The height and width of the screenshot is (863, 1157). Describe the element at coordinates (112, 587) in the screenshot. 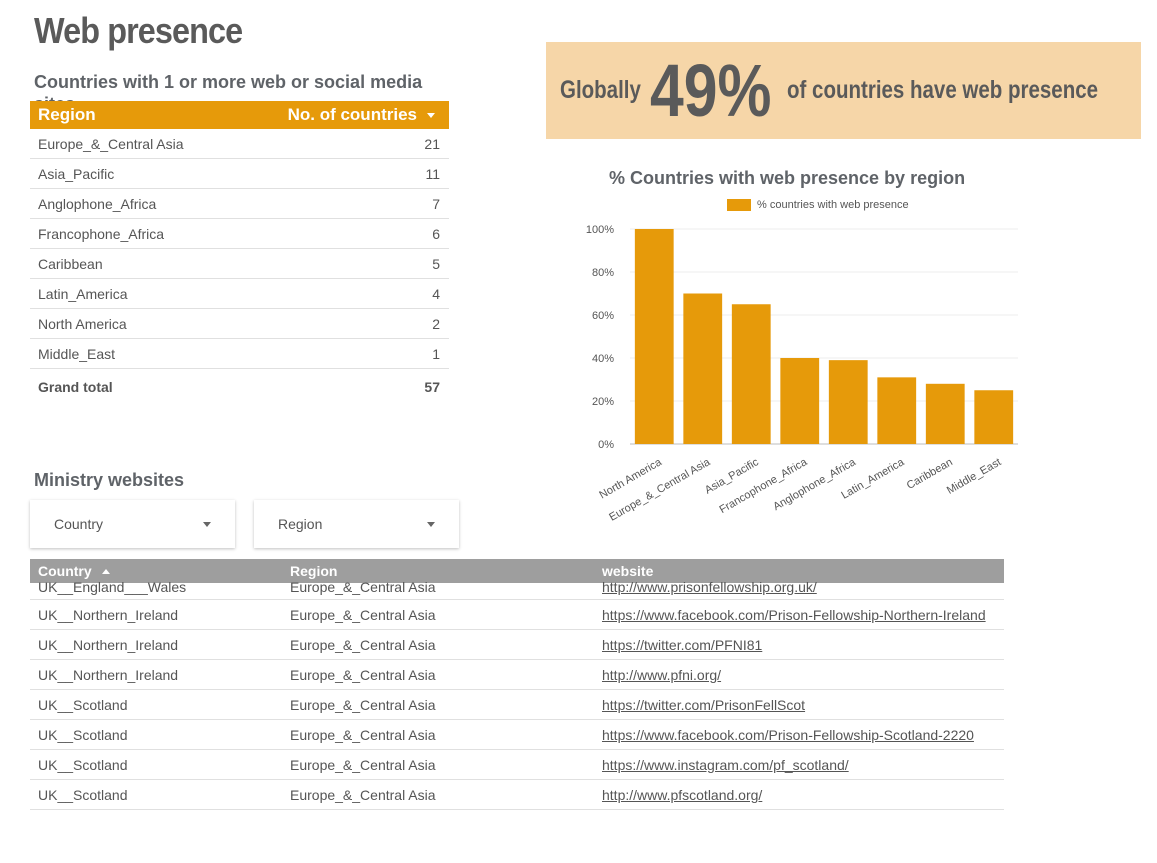

I see `country-cell: UK__England___Wales` at that location.